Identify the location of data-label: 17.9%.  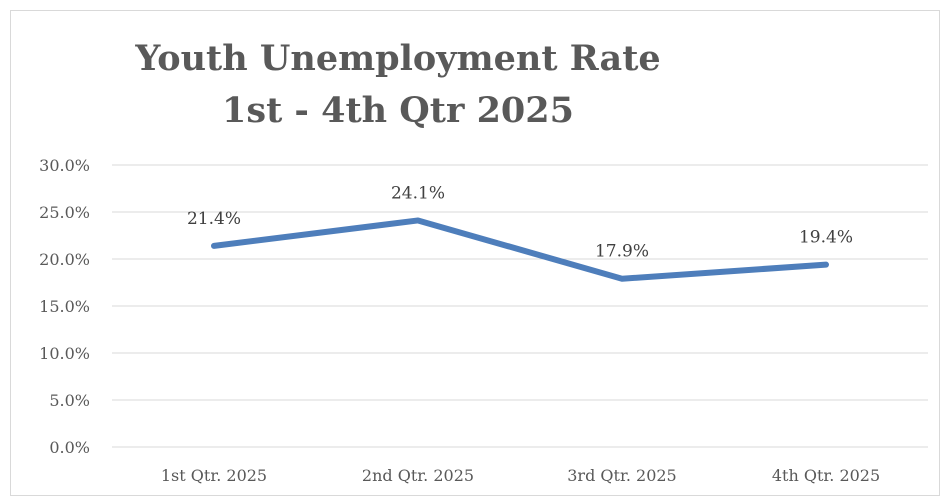
(622, 252).